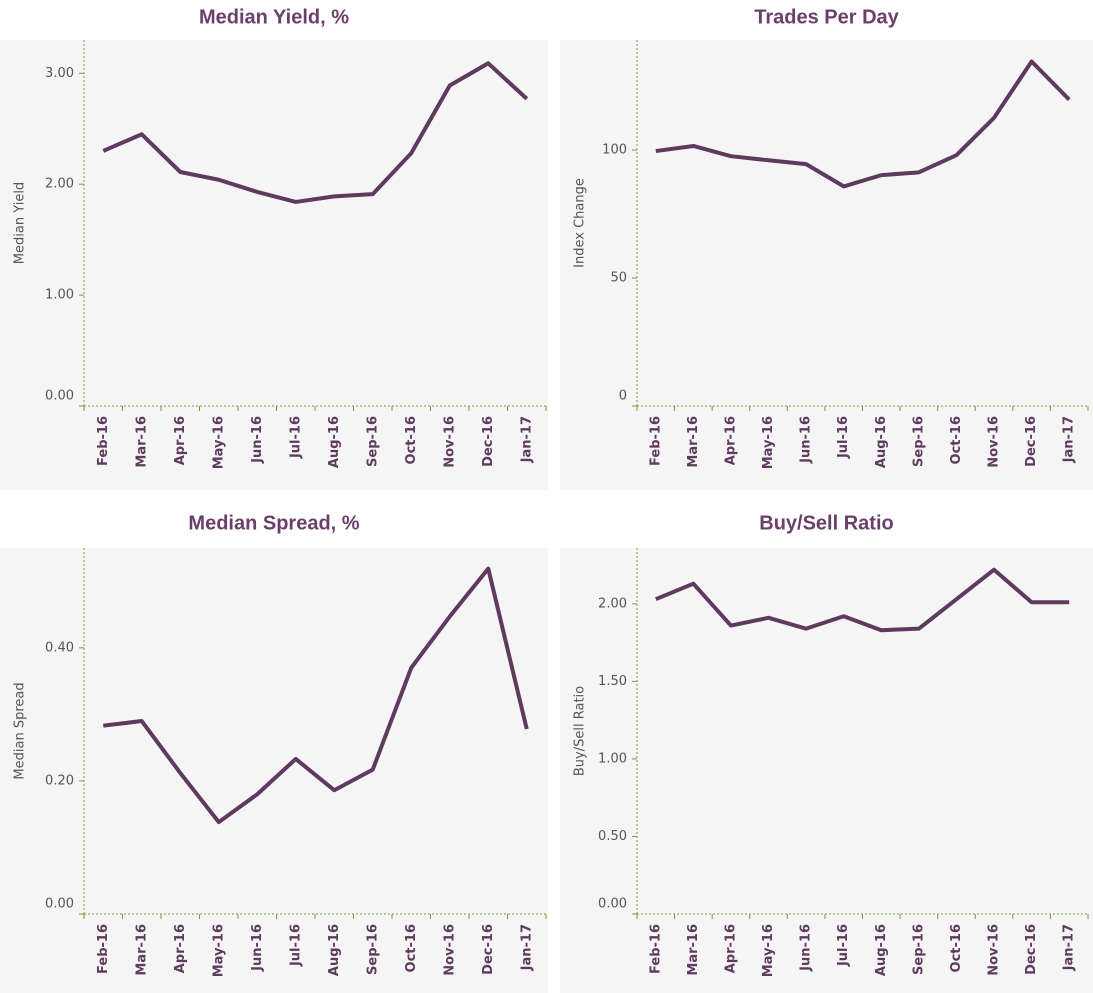 Image resolution: width=1093 pixels, height=993 pixels. What do you see at coordinates (580, 223) in the screenshot?
I see `y-axis-title: Index Change` at bounding box center [580, 223].